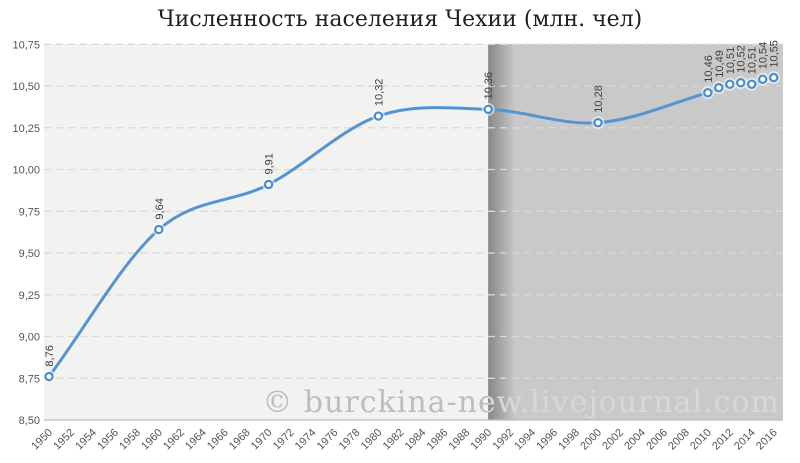  What do you see at coordinates (635, 440) in the screenshot?
I see `x-tick-label: 2004` at bounding box center [635, 440].